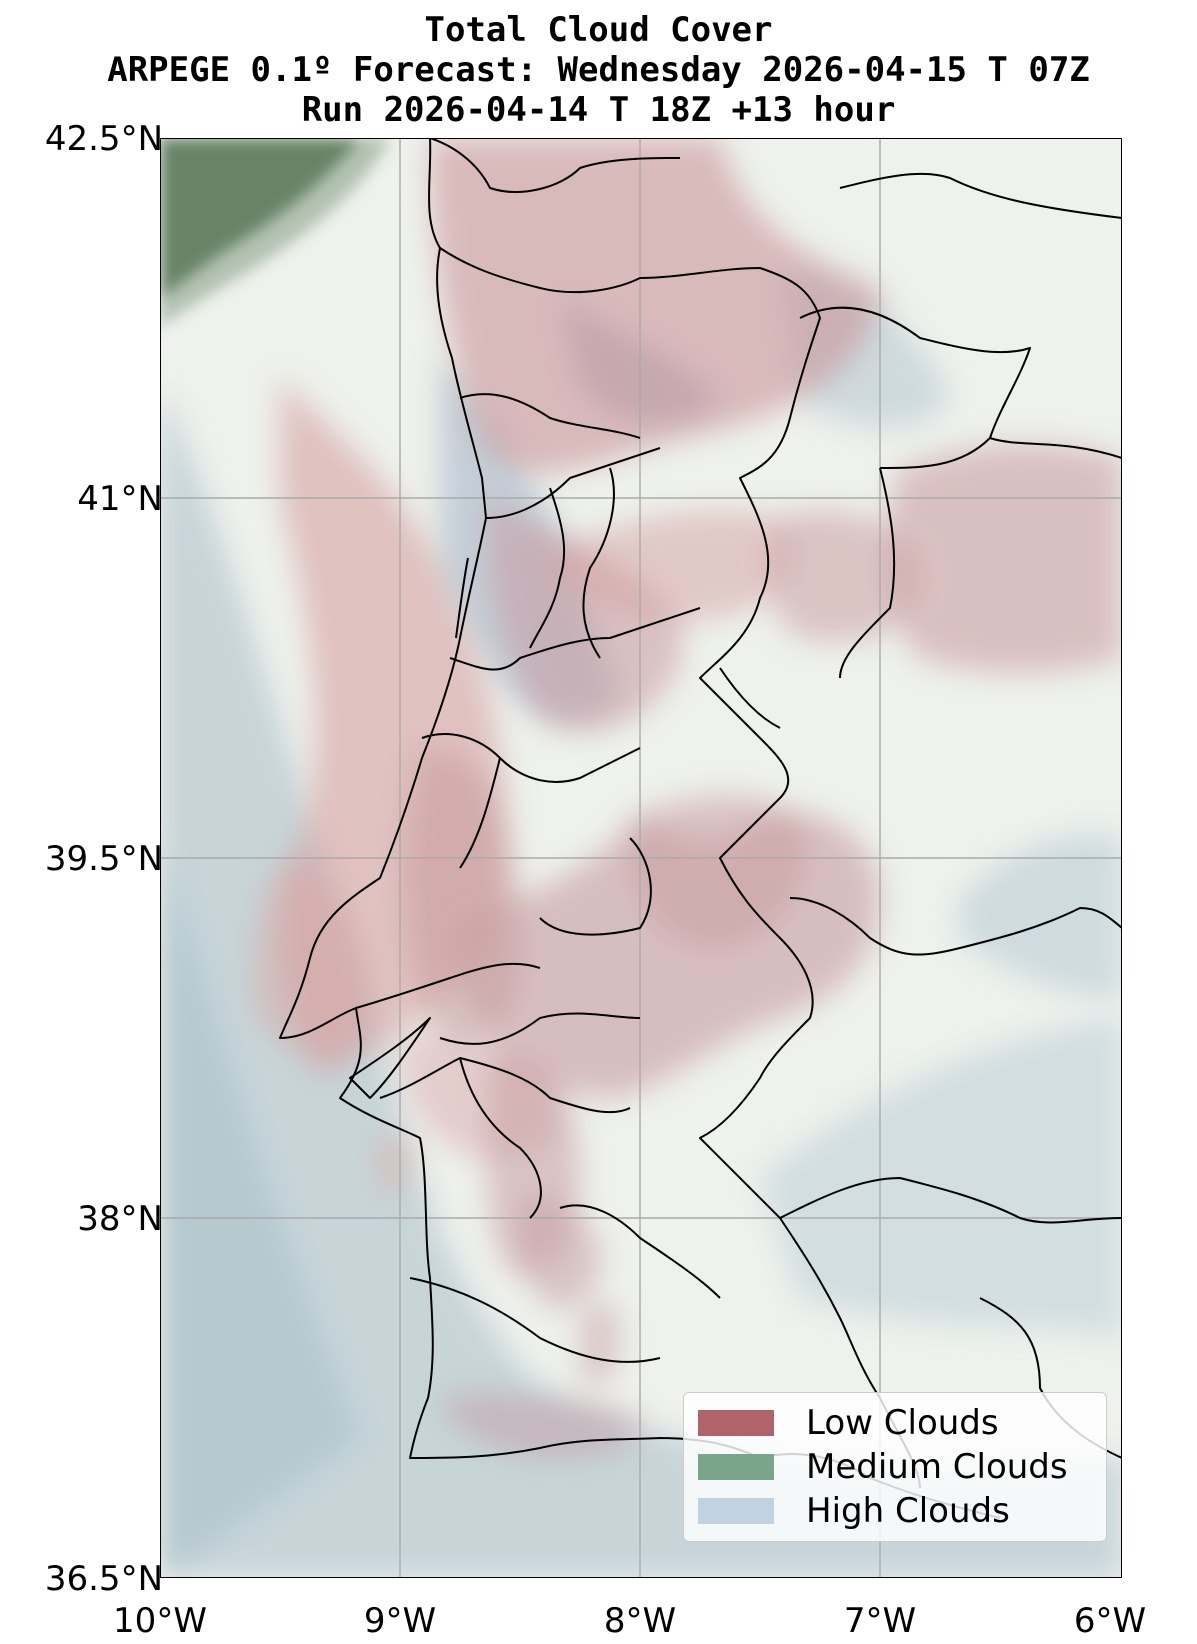 This screenshot has height=1644, width=1197. I want to click on border-spain-huelva, so click(950, 1200).